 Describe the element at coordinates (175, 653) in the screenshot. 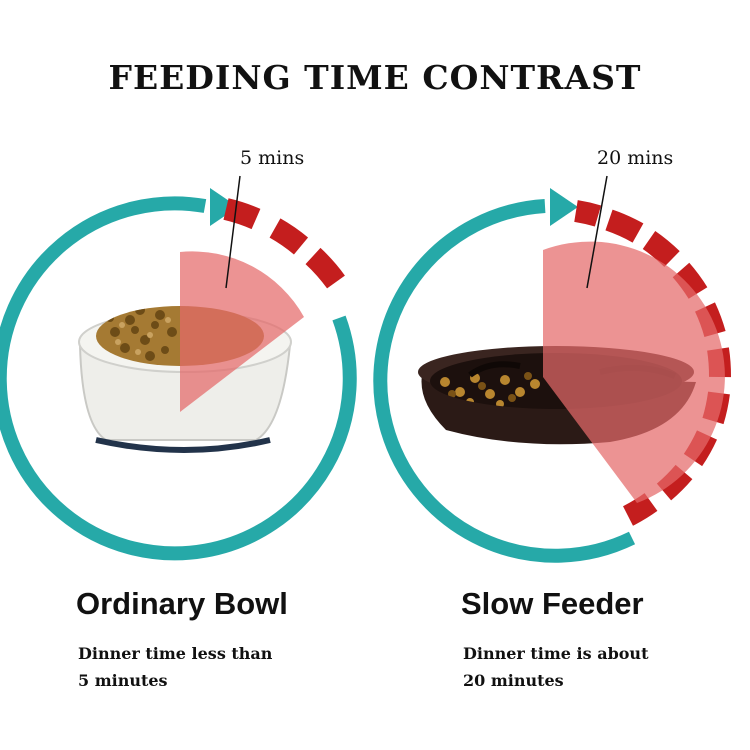

I see `ordinary-bowl-description-line1: Dinner time less than` at that location.